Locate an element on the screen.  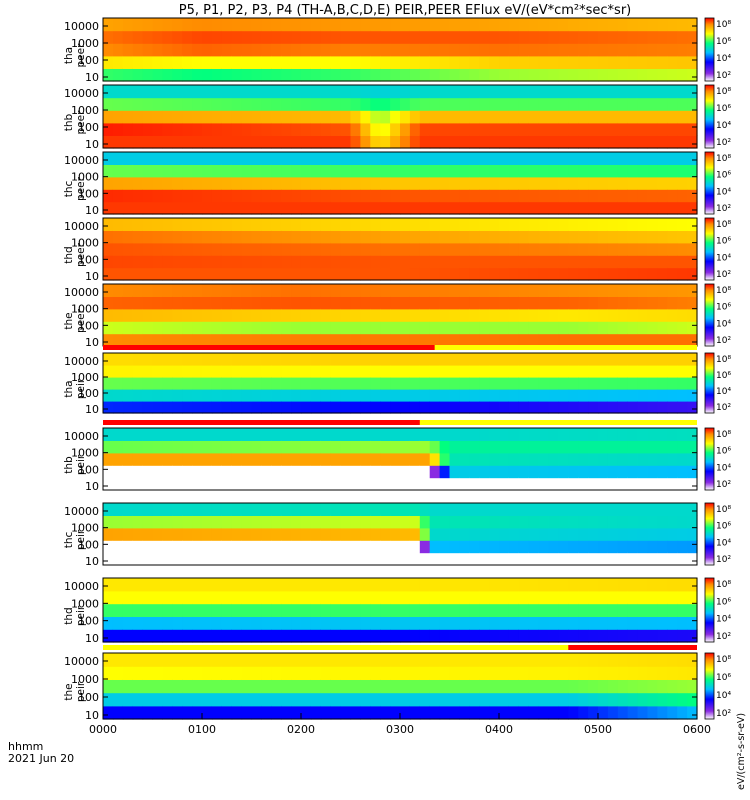
colorbar-tick-label: 10⁶ is located at coordinates (723, 376).